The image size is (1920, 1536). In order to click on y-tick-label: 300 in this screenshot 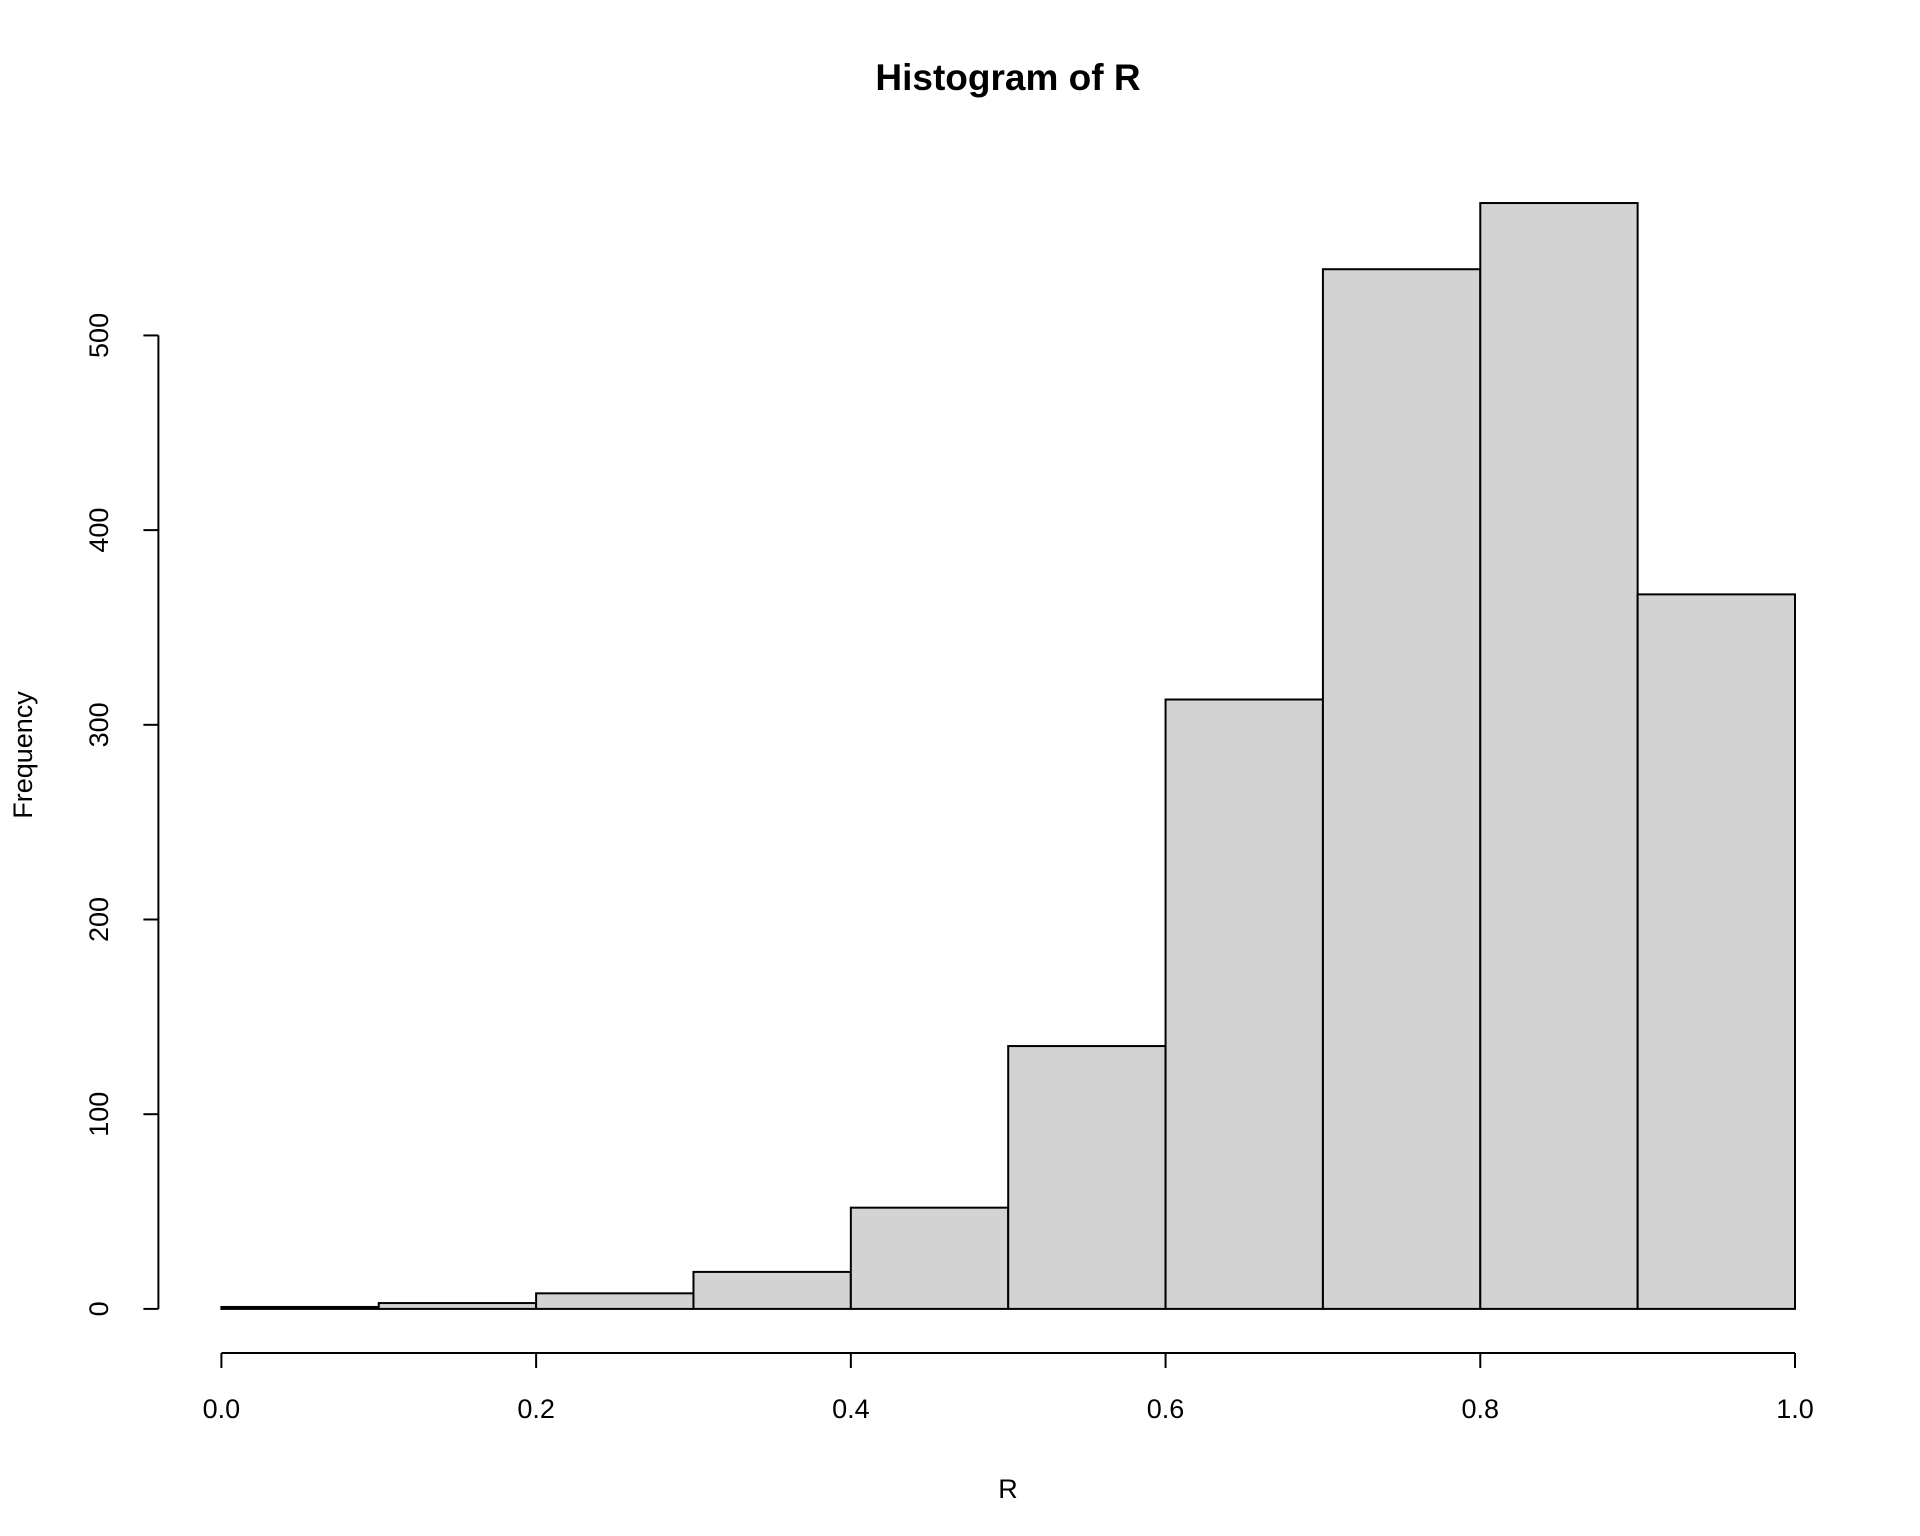, I will do `click(99, 724)`.